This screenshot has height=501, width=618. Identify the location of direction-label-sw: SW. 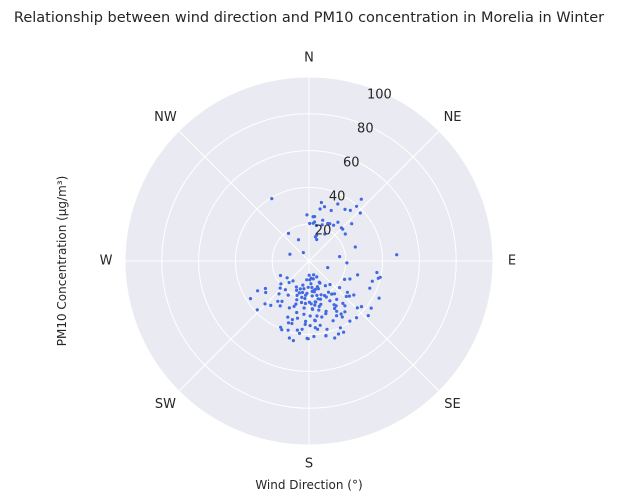
(165, 404).